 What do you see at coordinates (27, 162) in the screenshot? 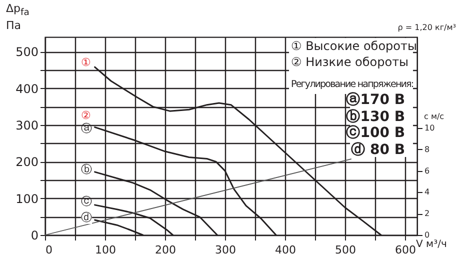
I see `y-tick-label: 200` at bounding box center [27, 162].